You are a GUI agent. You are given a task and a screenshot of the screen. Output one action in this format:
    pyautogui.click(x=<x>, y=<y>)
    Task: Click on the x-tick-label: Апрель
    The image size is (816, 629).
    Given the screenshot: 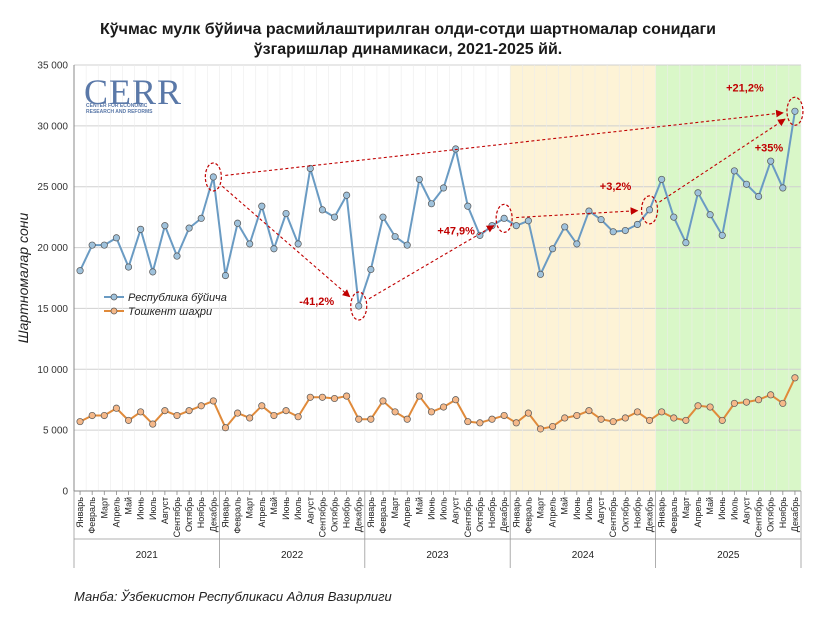 What is the action you would take?
    pyautogui.click(x=407, y=512)
    